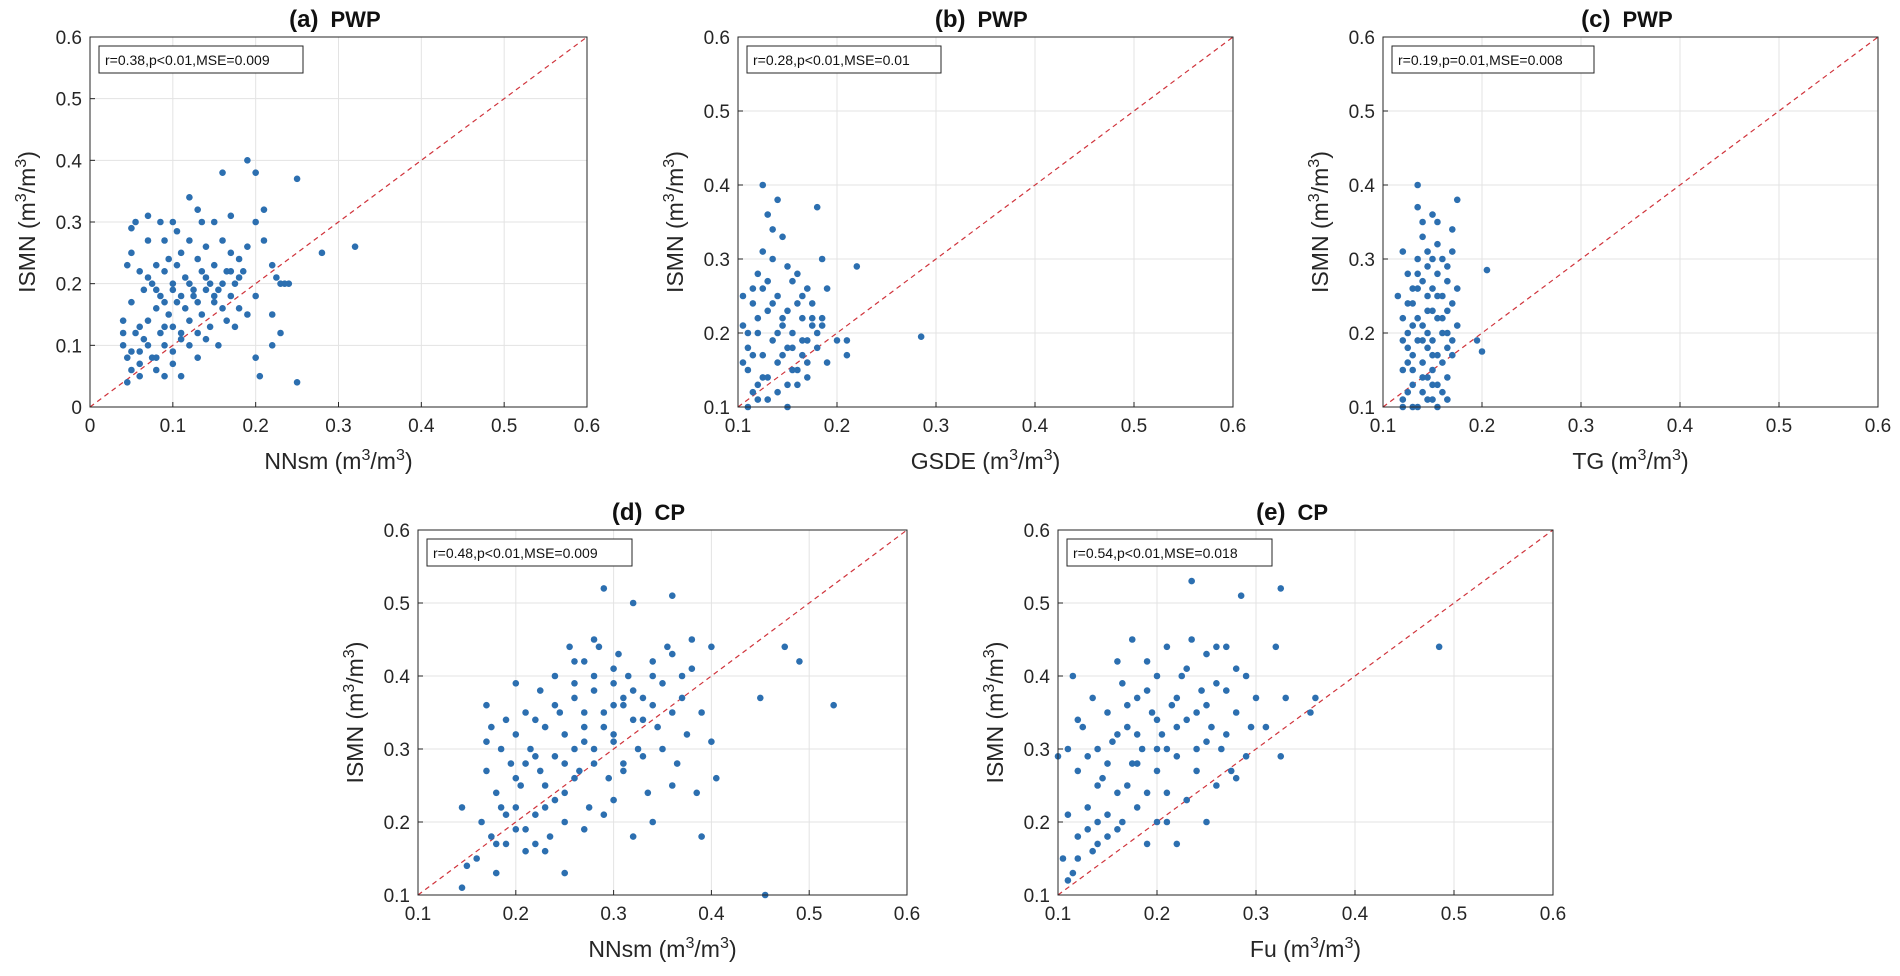 Image resolution: width=1900 pixels, height=976 pixels. I want to click on x-tick-label: 0.5, so click(1134, 426).